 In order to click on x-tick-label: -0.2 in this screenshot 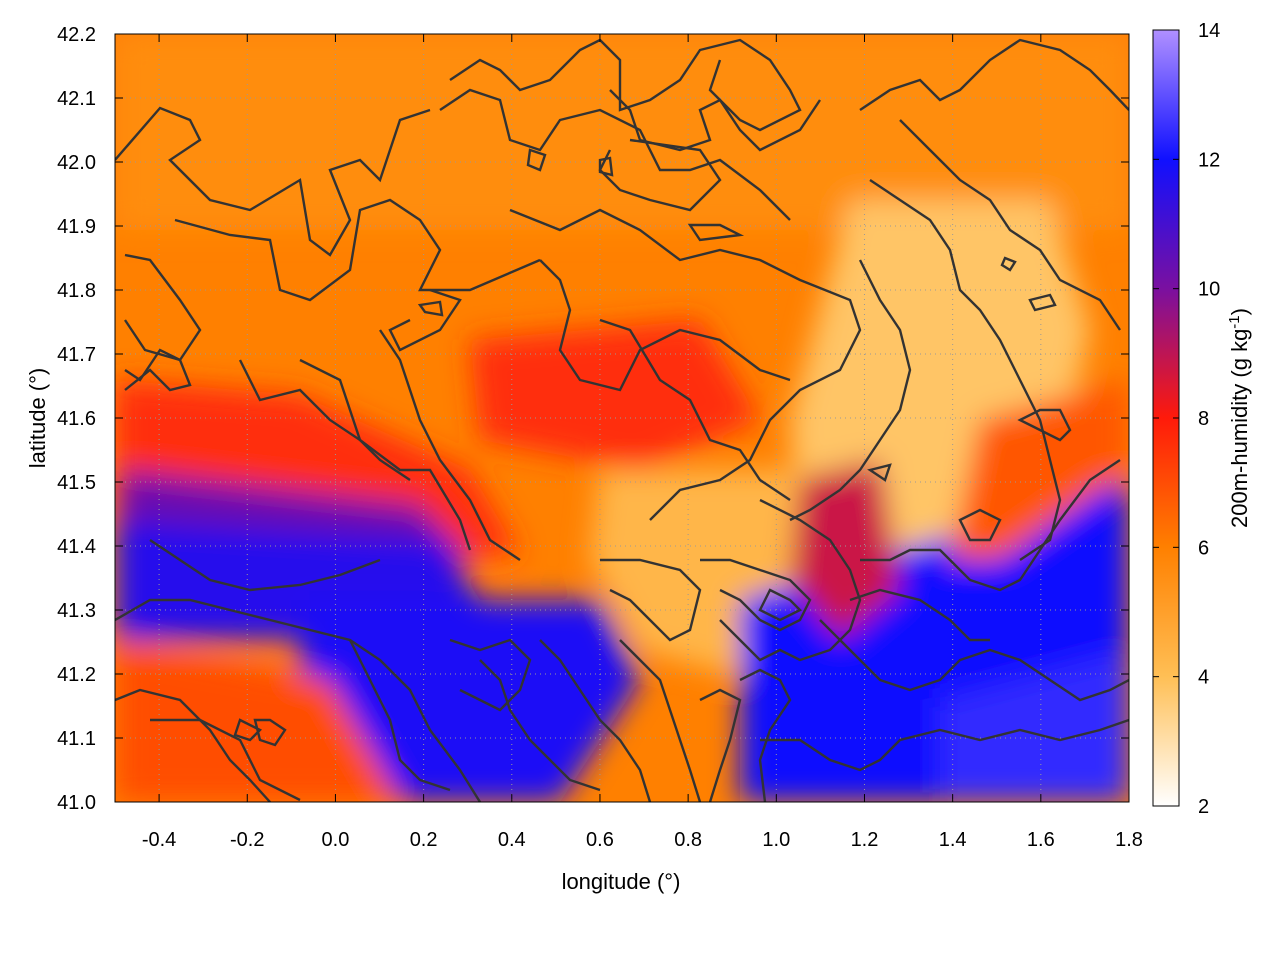, I will do `click(247, 840)`.